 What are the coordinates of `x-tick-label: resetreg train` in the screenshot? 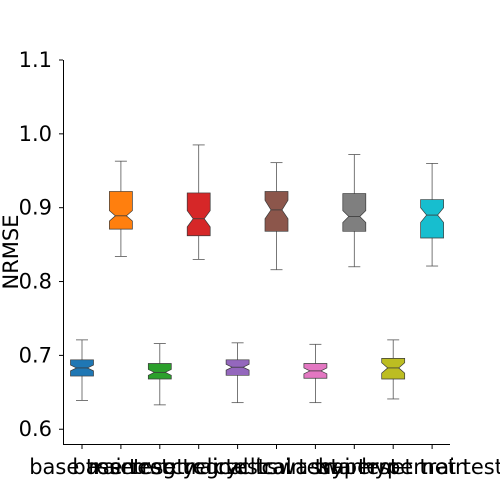 It's located at (159, 467).